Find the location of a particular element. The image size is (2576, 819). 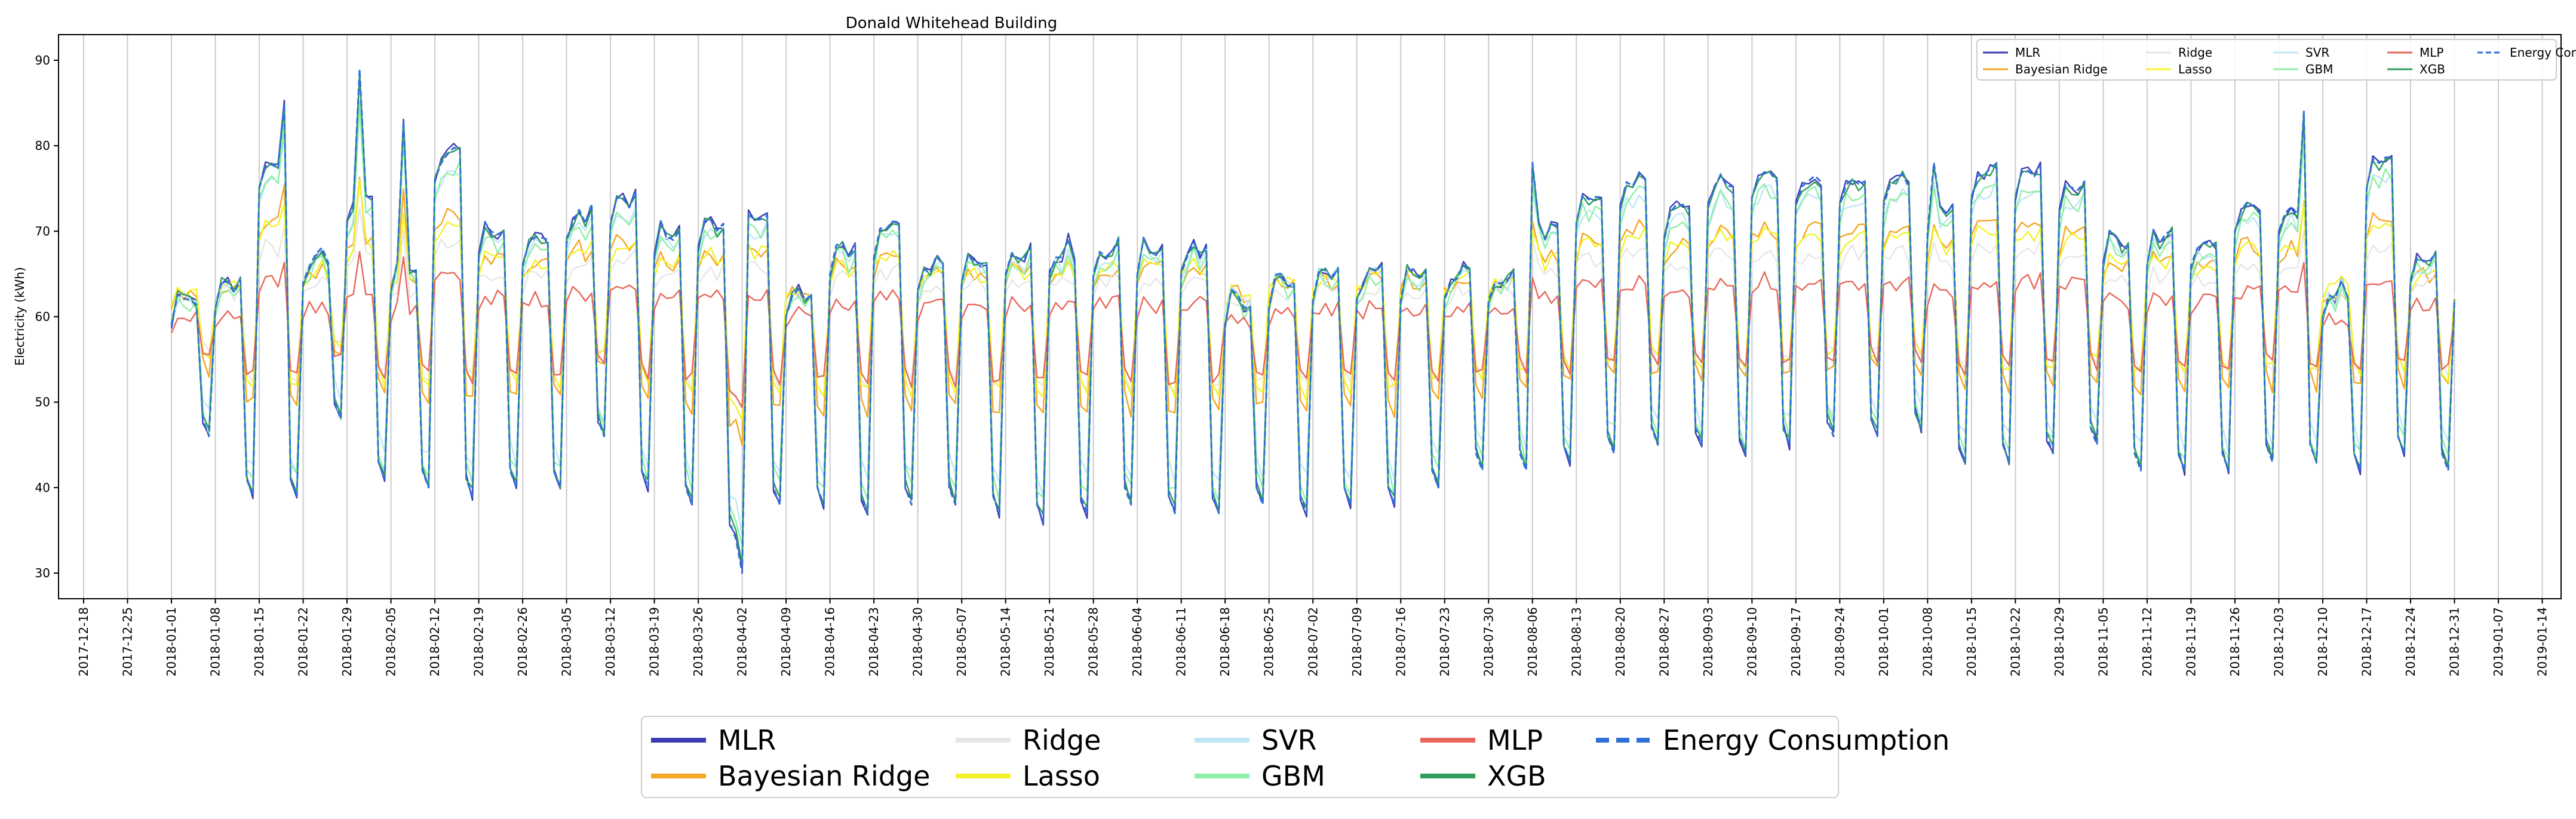

chart-title: Donald Whitehead Building is located at coordinates (952, 23).